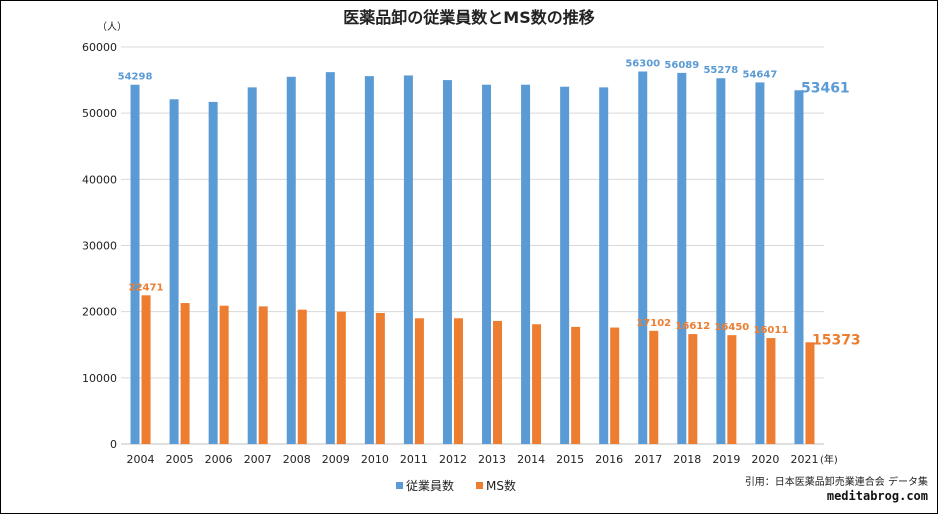  What do you see at coordinates (765, 459) in the screenshot?
I see `x-tick-label: 2020` at bounding box center [765, 459].